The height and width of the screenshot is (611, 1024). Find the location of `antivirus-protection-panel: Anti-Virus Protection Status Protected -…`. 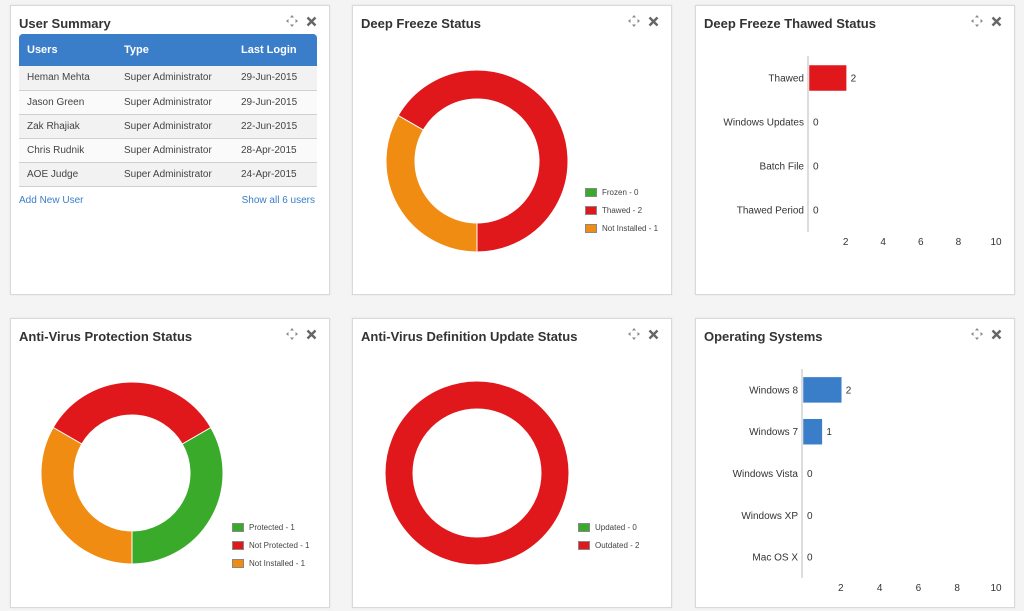

antivirus-protection-panel: Anti-Virus Protection Status Protected -… is located at coordinates (170, 463).